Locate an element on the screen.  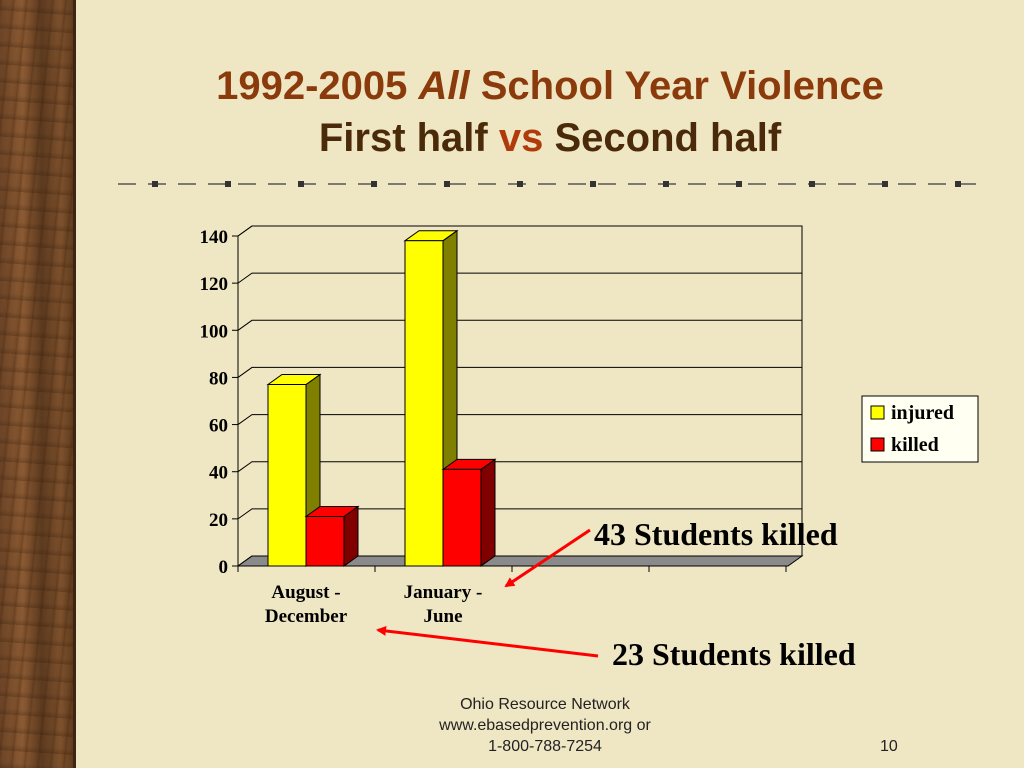
y-tick-label: 140 is located at coordinates (214, 237).